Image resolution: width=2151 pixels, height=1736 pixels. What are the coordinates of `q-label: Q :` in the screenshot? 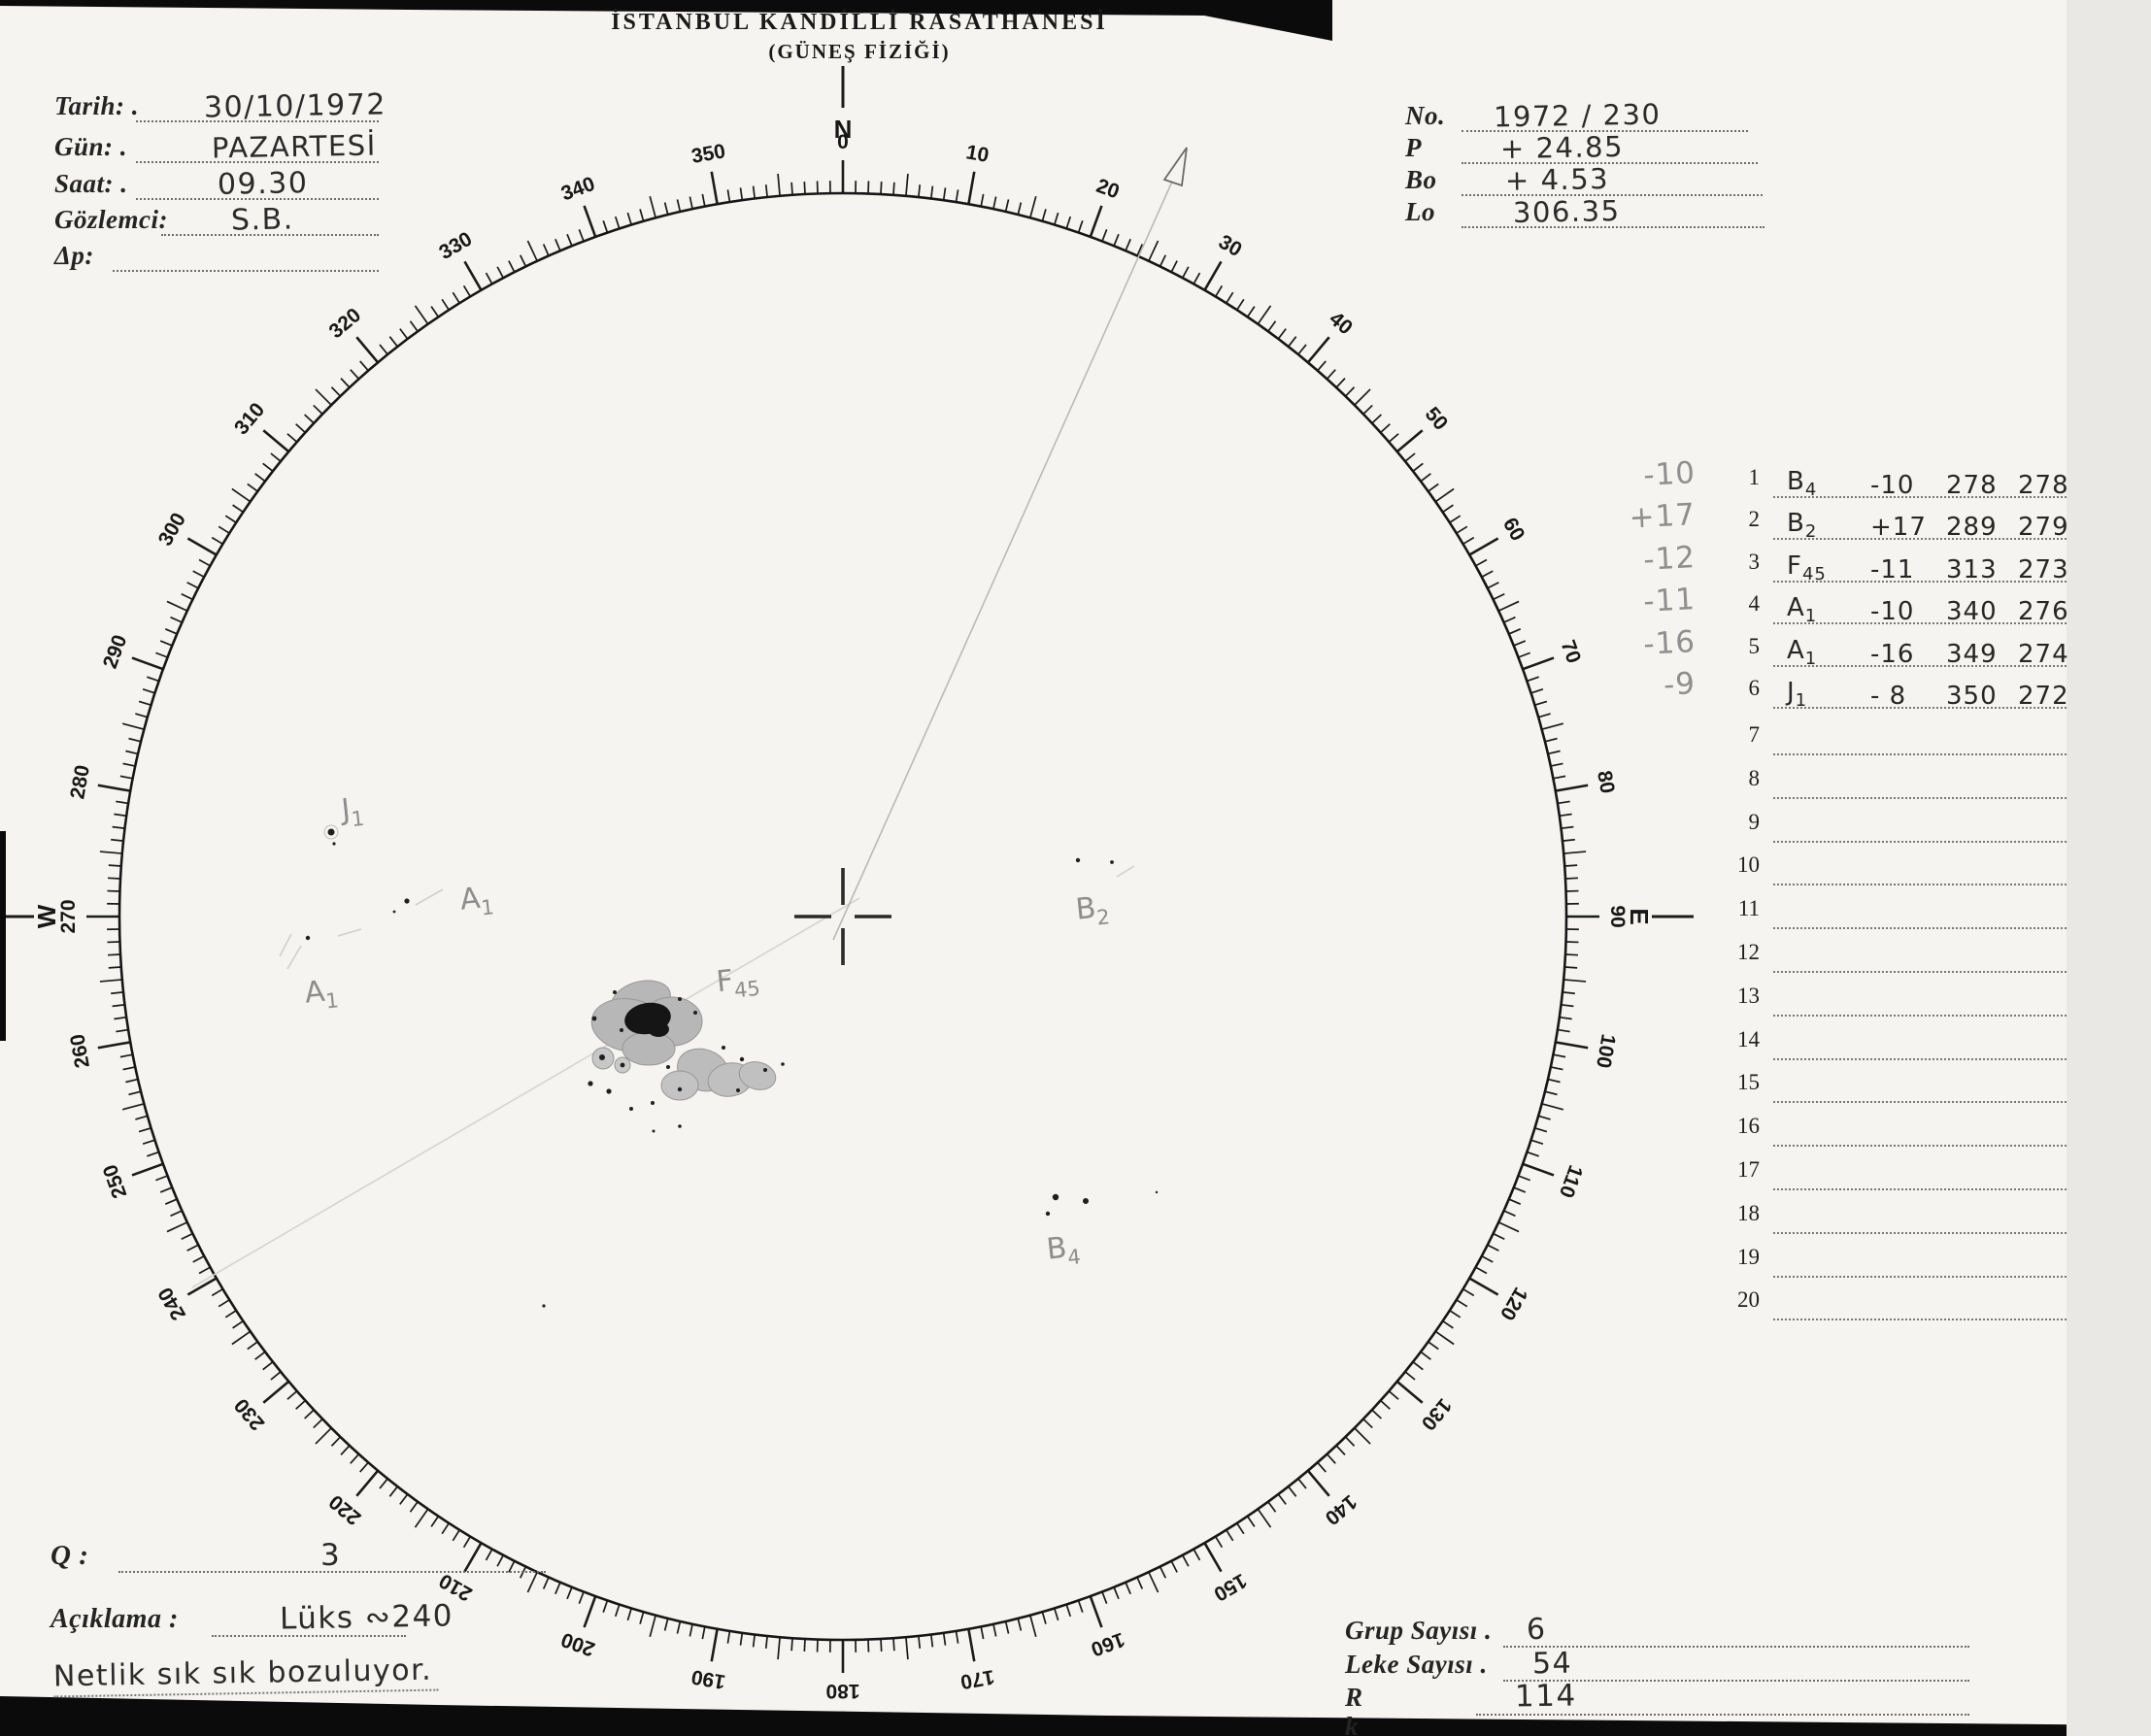 It's located at (69, 1555).